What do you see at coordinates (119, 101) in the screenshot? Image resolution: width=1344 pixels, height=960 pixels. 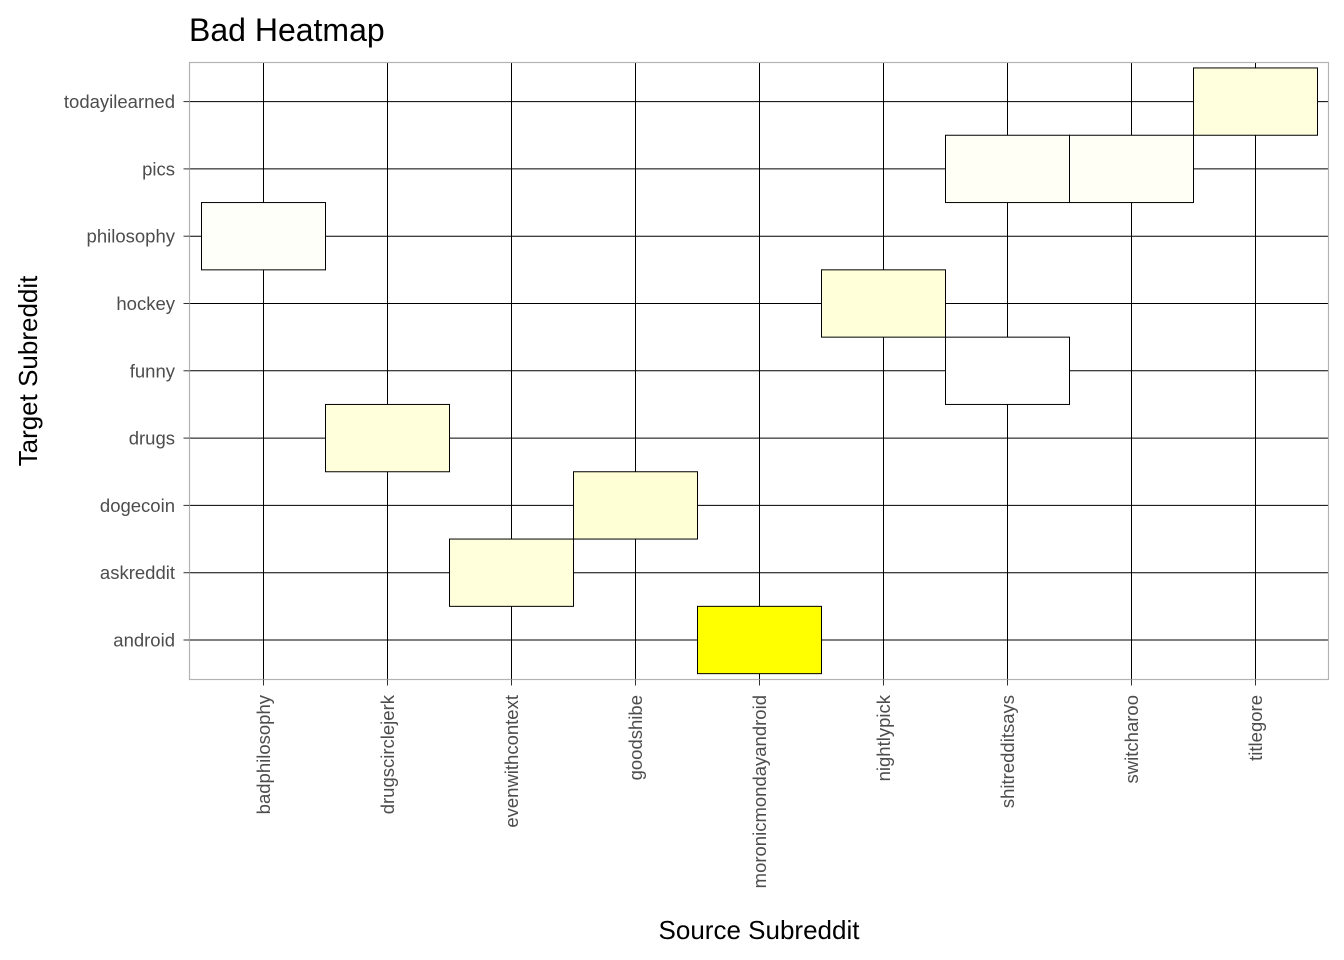 I see `y-tick-label-todayilearned: todayilearned` at bounding box center [119, 101].